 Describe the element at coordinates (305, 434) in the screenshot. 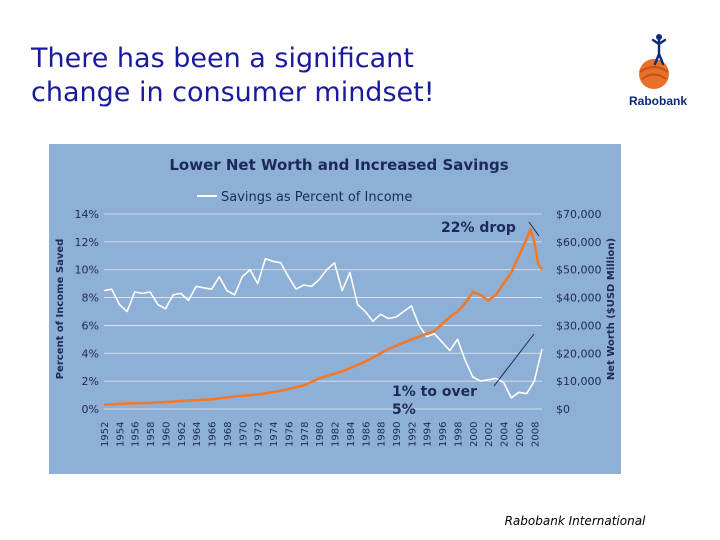

I see `x-tick-label: 1978` at that location.